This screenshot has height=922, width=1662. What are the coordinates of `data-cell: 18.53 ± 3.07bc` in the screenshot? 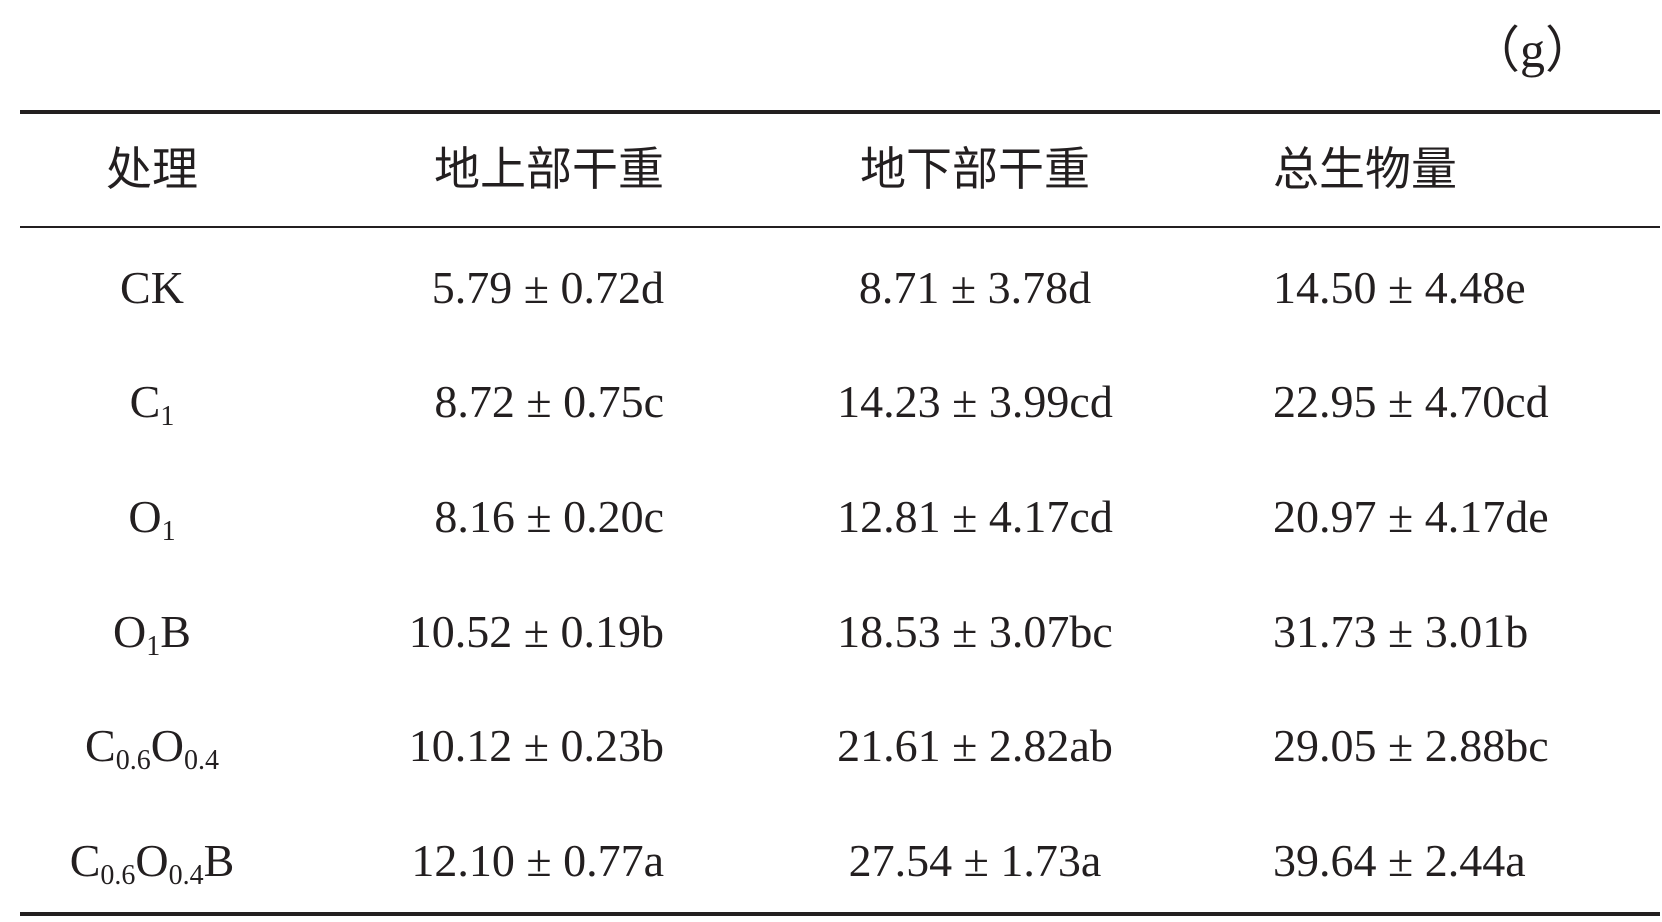 It's located at (975, 631).